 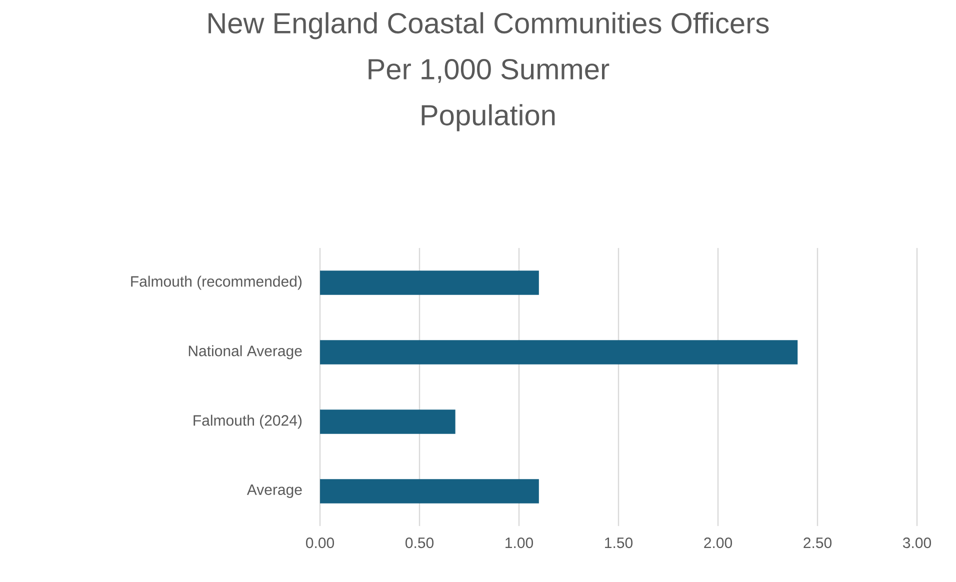 I want to click on x-tick-label: 0.00, so click(x=320, y=543).